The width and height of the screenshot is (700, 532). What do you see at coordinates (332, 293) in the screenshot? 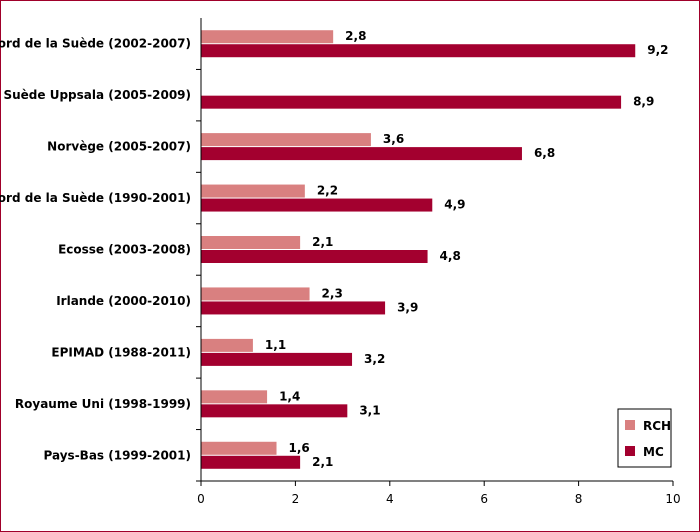
I see `value-label-rch: 2,3` at bounding box center [332, 293].